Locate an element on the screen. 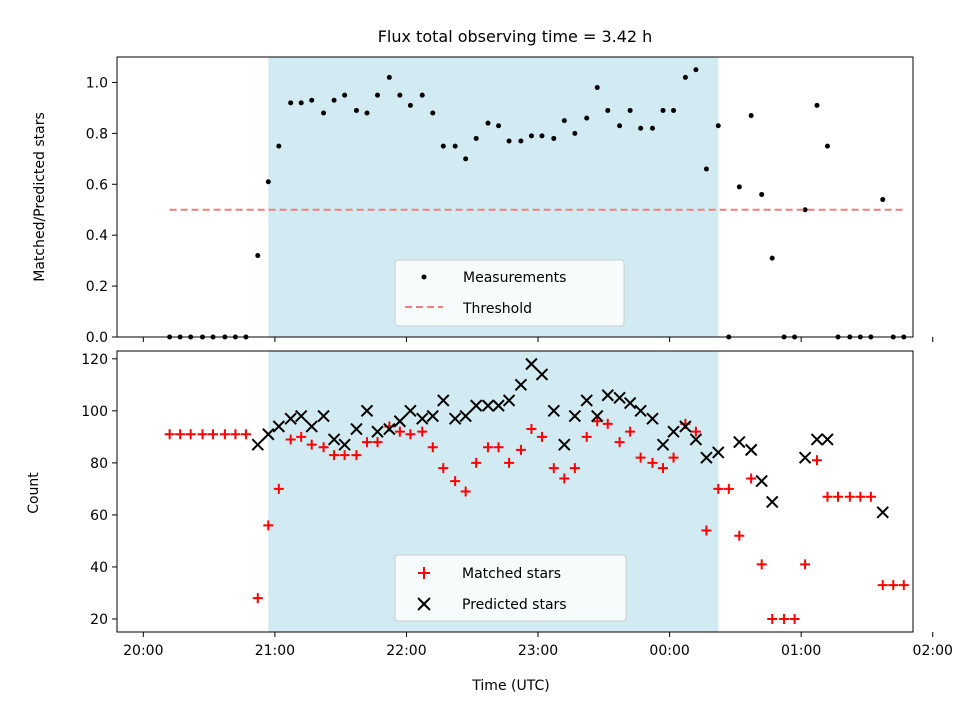 The width and height of the screenshot is (960, 724). legend-matched-marker is located at coordinates (424, 573).